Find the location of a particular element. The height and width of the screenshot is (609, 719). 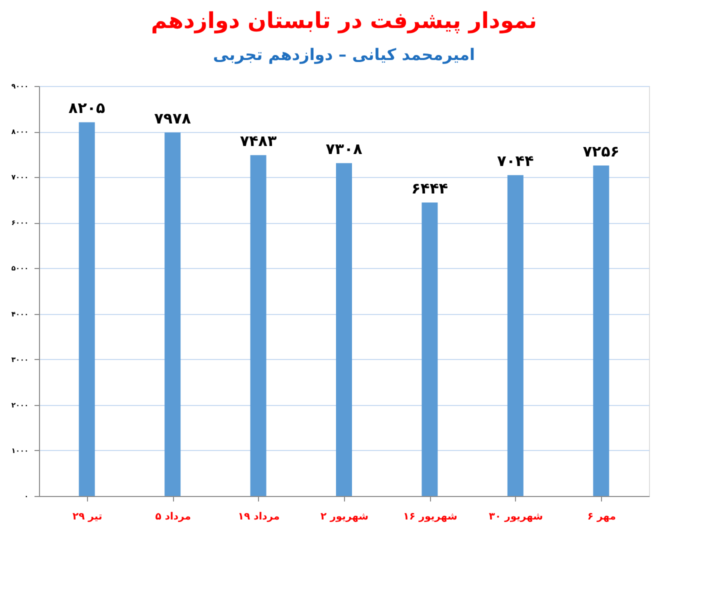

chart-title: نمودار پیشرفت در تابستان دوازدهم is located at coordinates (344, 21).